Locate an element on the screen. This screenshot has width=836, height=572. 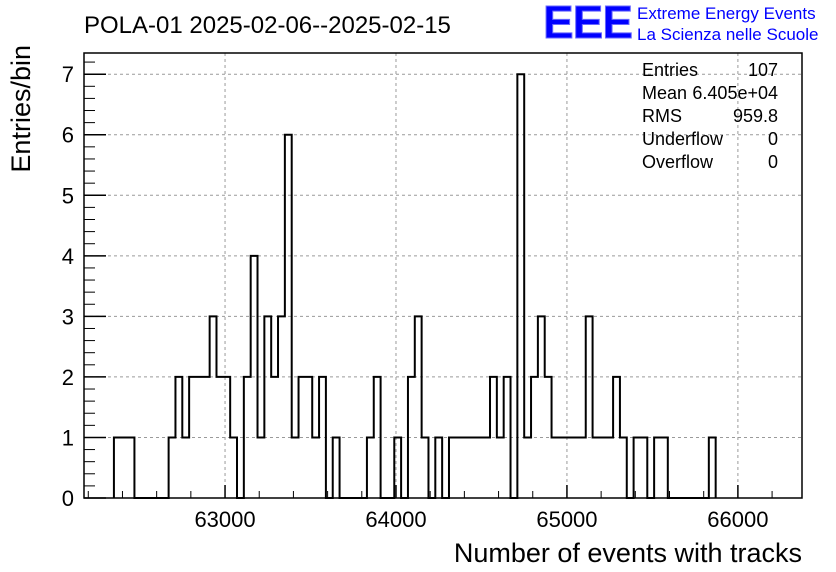
stat-overflow-label: Overflow is located at coordinates (678, 162).